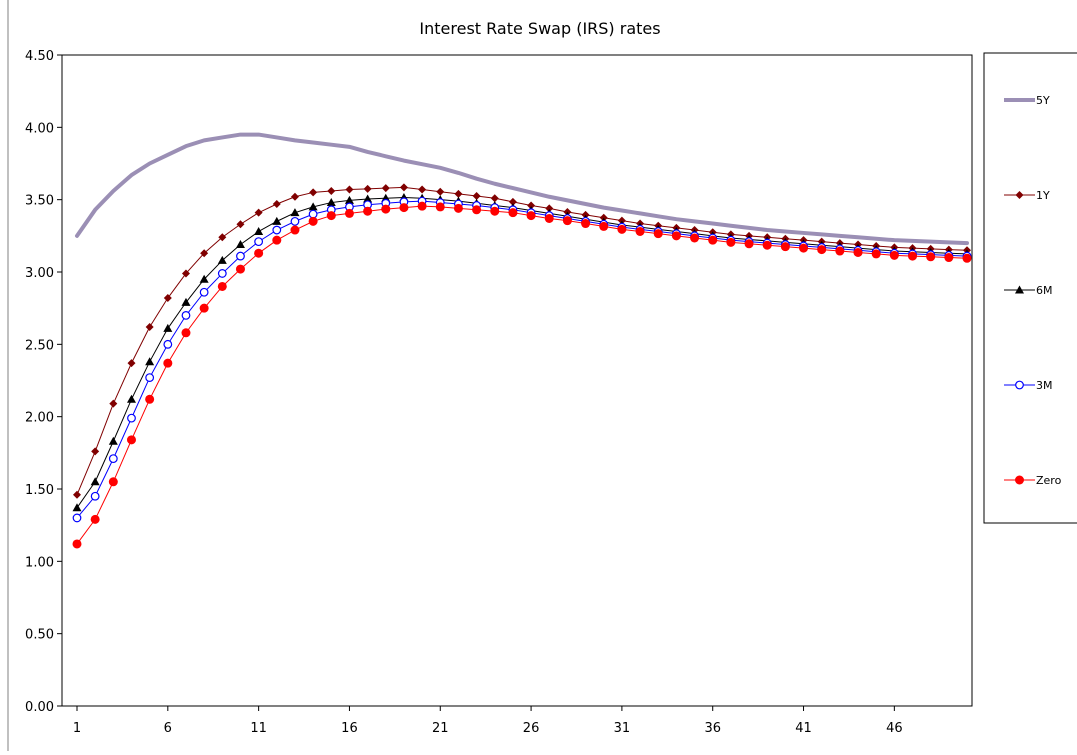 The height and width of the screenshot is (755, 1077). Describe the element at coordinates (531, 728) in the screenshot. I see `x-tick-label: 26` at that location.